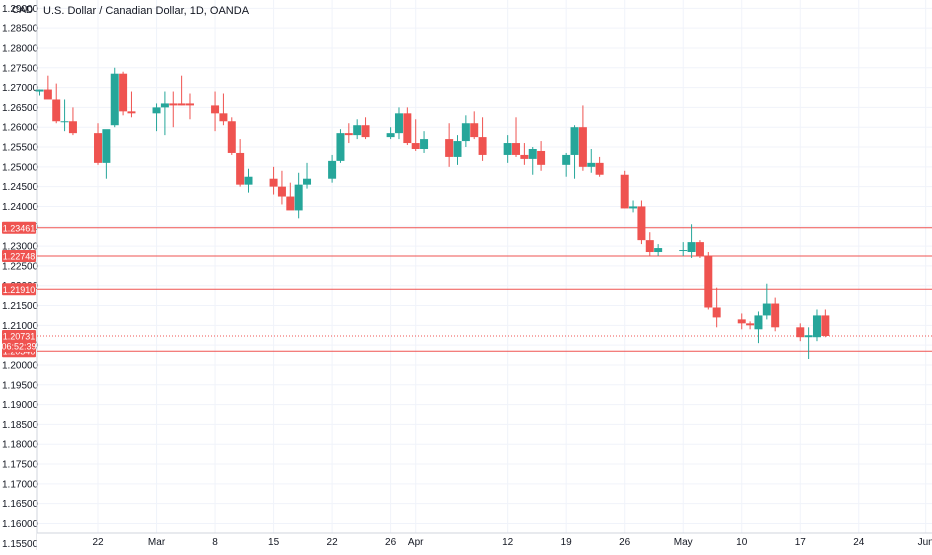 The width and height of the screenshot is (932, 555). What do you see at coordinates (801, 542) in the screenshot?
I see `x-tick-label: 17` at bounding box center [801, 542].